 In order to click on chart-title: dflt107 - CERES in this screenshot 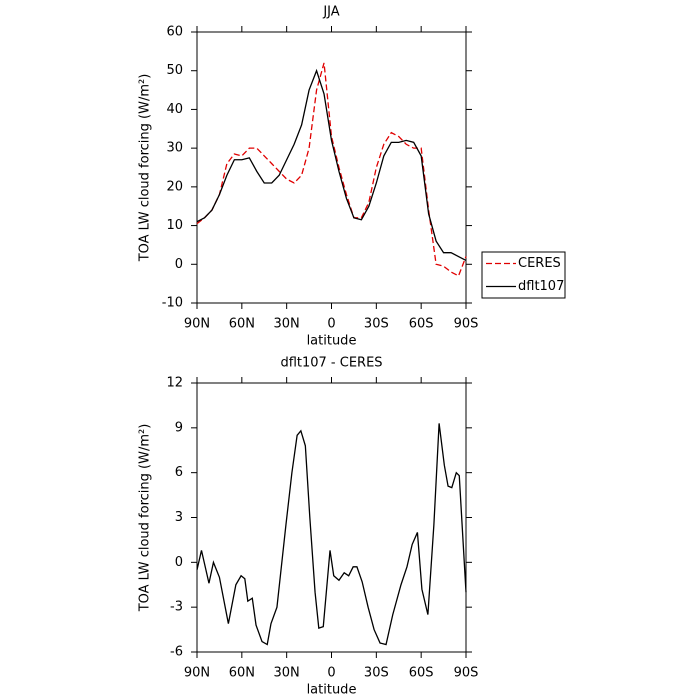, I will do `click(331, 363)`.